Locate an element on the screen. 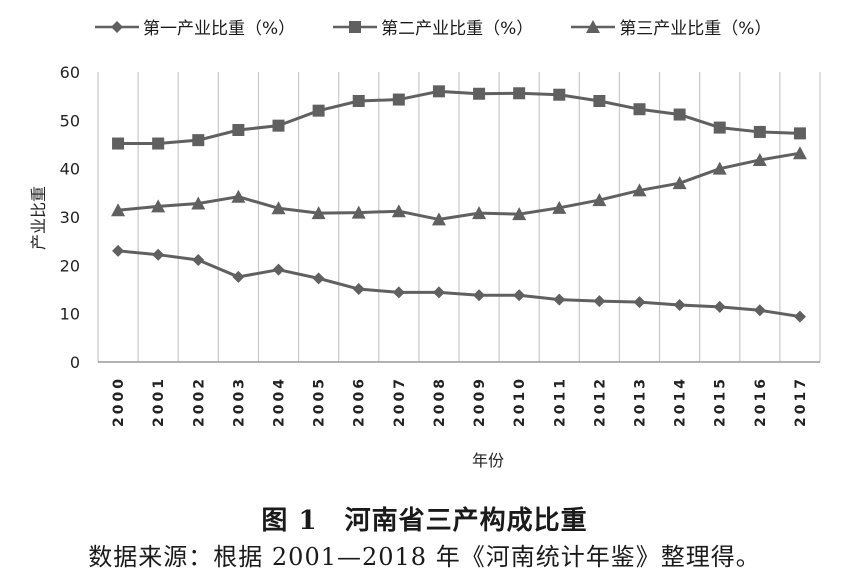 This screenshot has height=572, width=849. x-tick-label: 2006 is located at coordinates (360, 401).